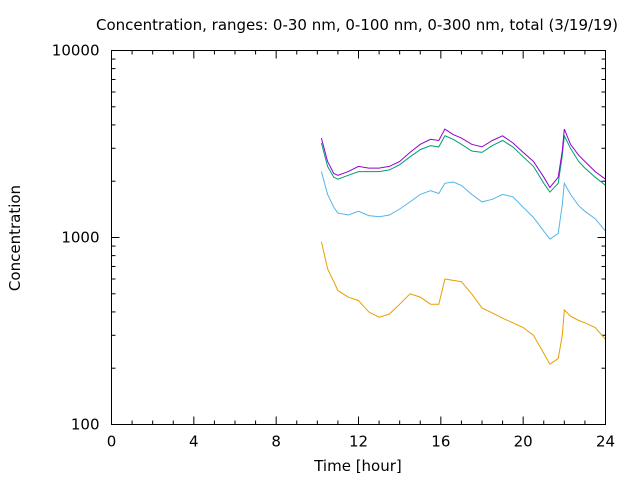  I want to click on x-tick-label: 24, so click(605, 442).